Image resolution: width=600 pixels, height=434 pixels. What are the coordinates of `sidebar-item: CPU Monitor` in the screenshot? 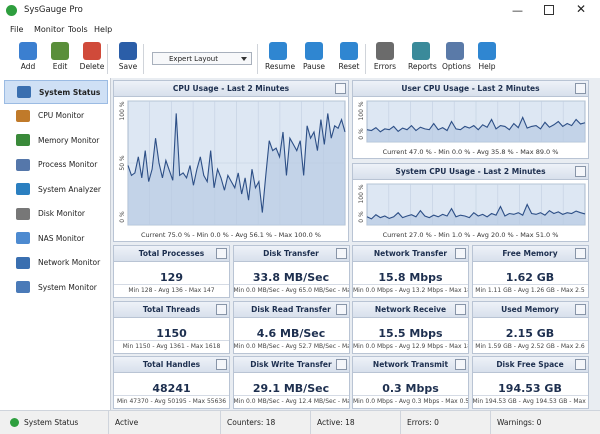 It's located at (55, 116).